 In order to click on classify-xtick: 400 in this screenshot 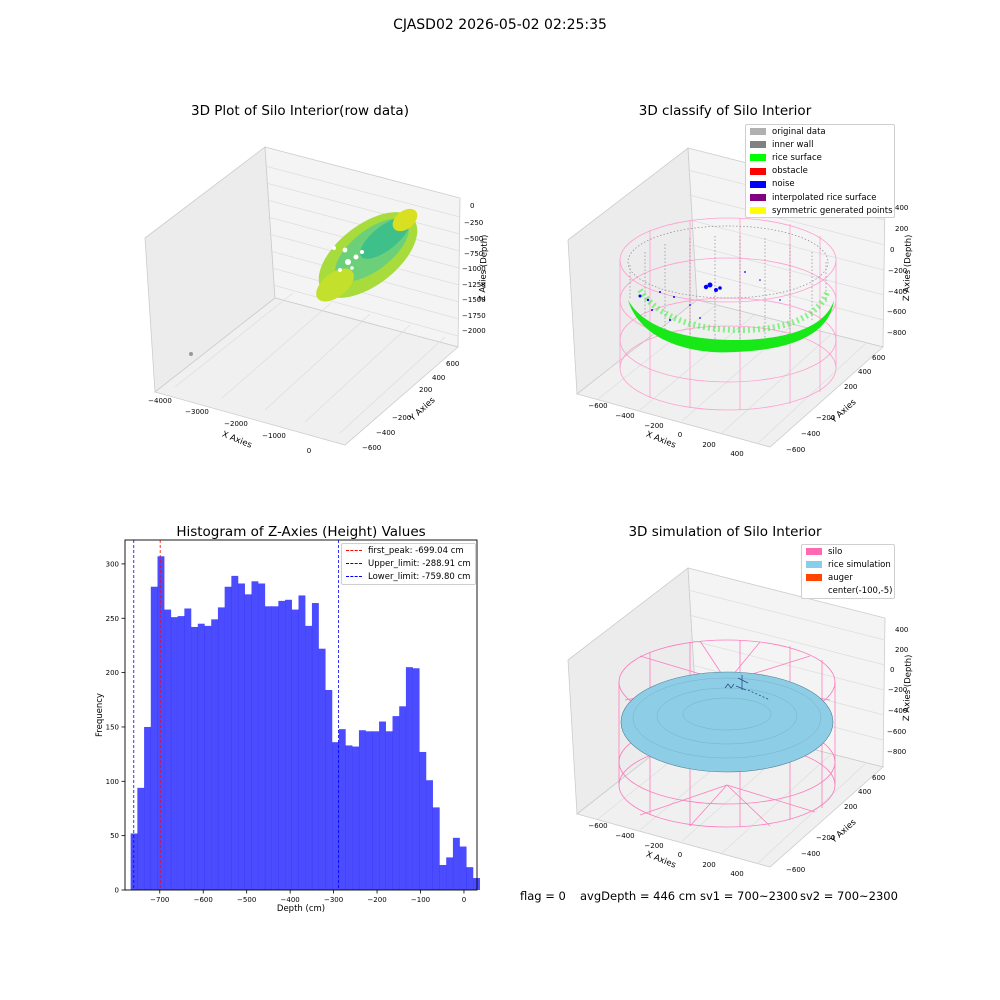, I will do `click(736, 454)`.